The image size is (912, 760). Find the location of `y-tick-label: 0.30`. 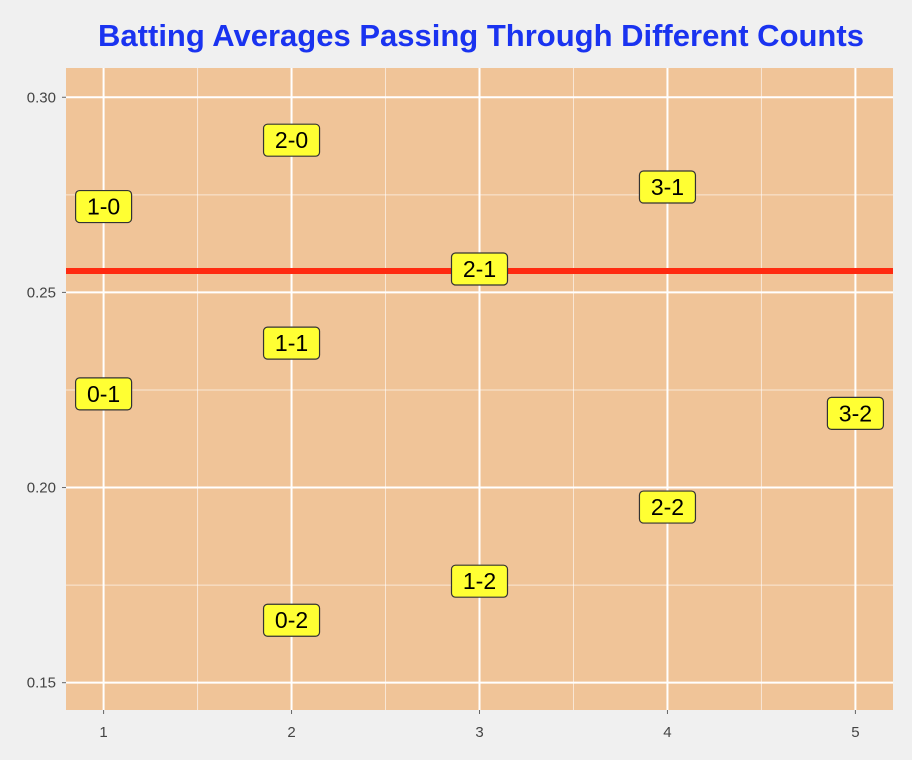

y-tick-label: 0.30 is located at coordinates (41, 97).